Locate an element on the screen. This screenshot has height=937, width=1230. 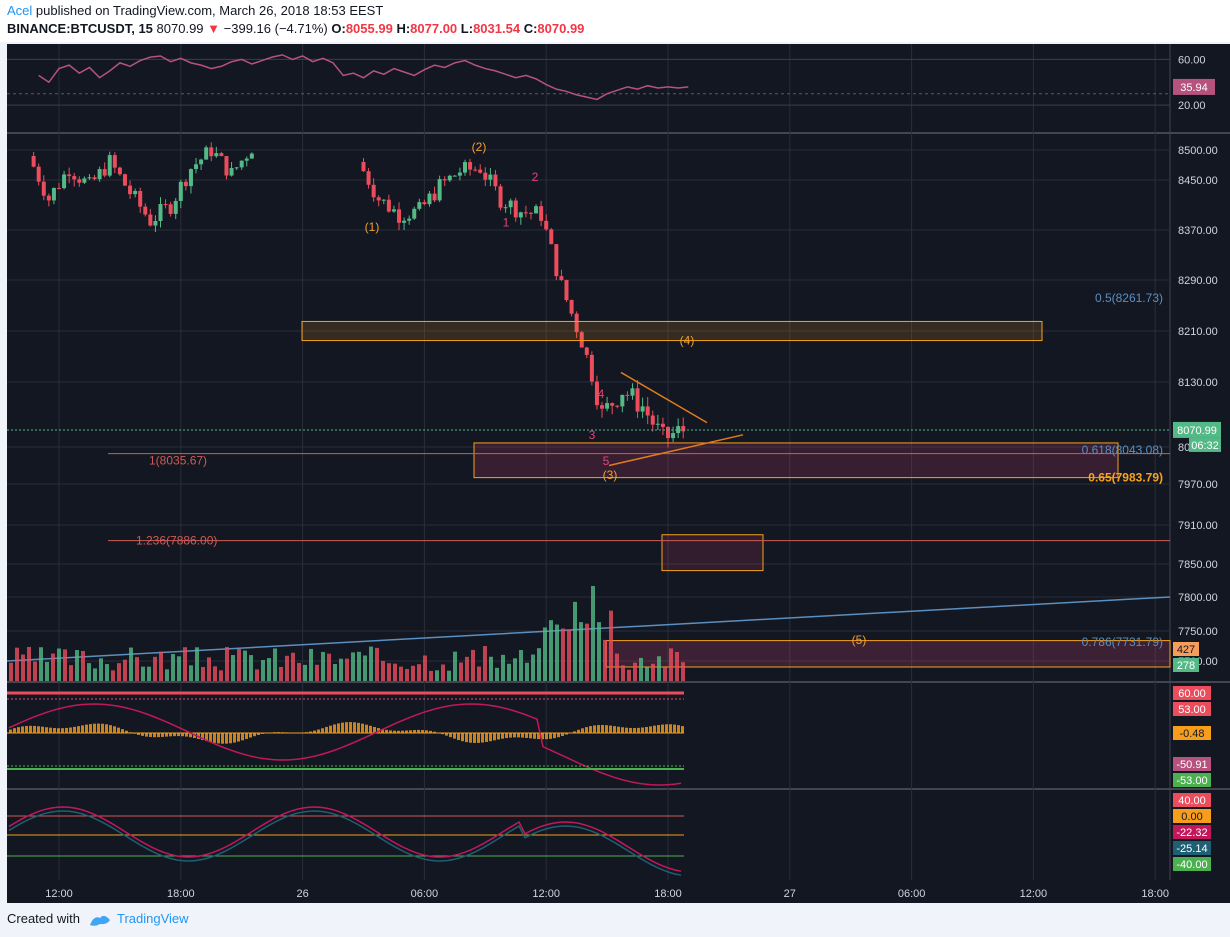
stoch-axis-label: -22.32 is located at coordinates (1191, 833).